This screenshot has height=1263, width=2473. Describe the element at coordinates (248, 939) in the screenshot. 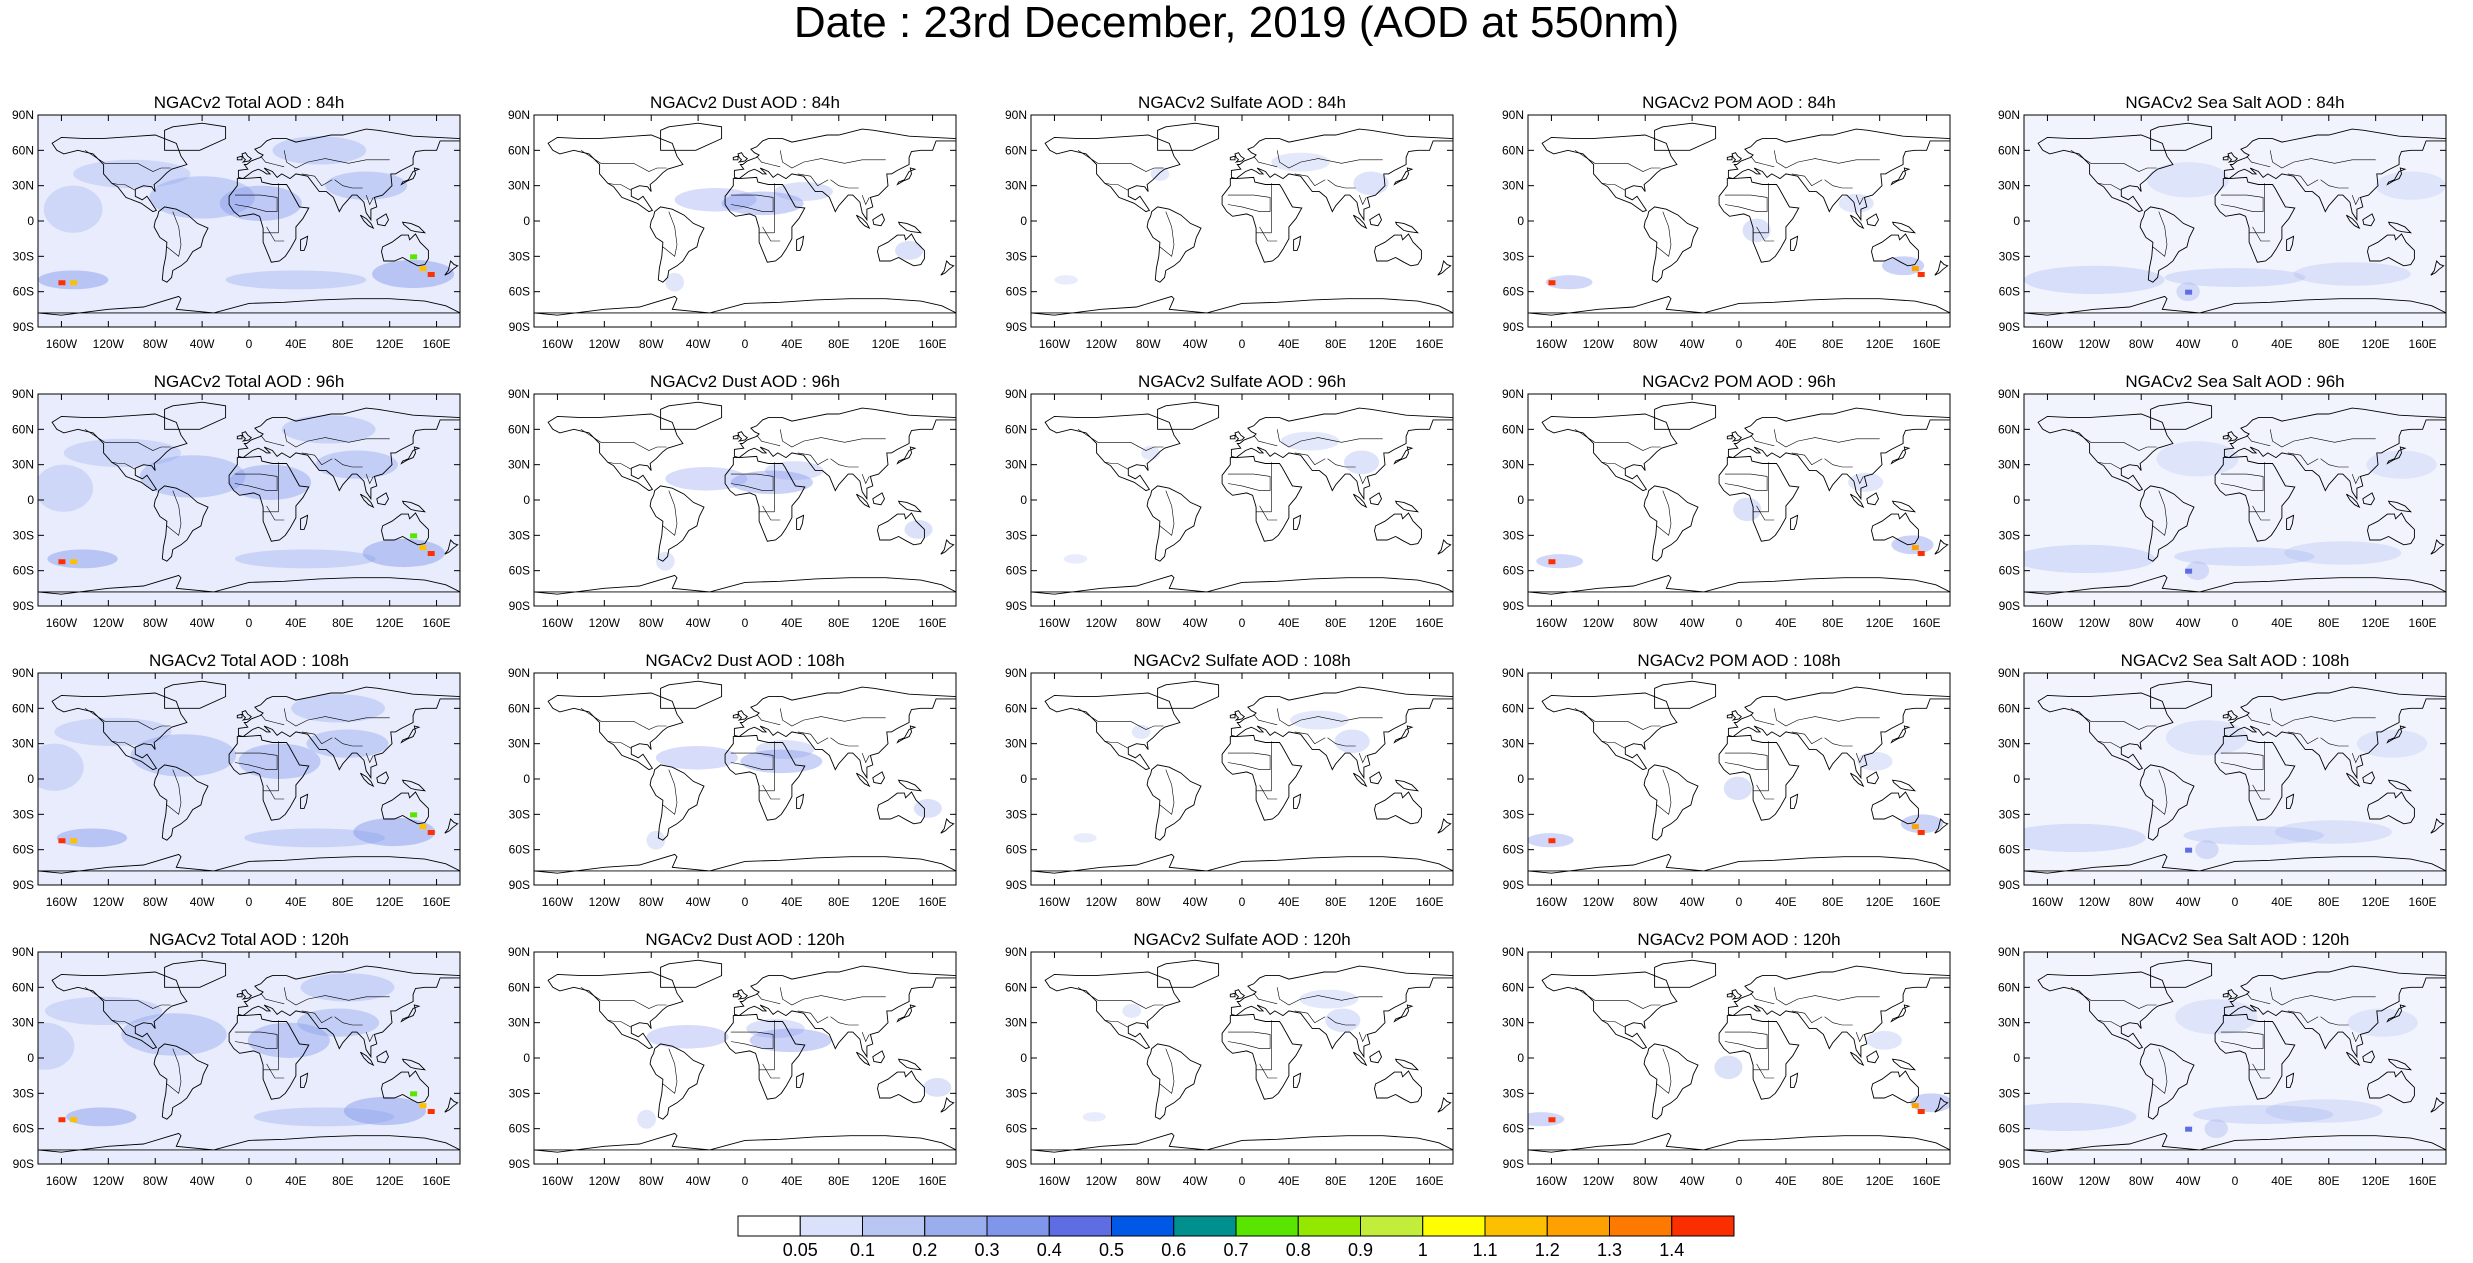

I see `panel-title: NGACv2 Total AOD : 120h` at that location.